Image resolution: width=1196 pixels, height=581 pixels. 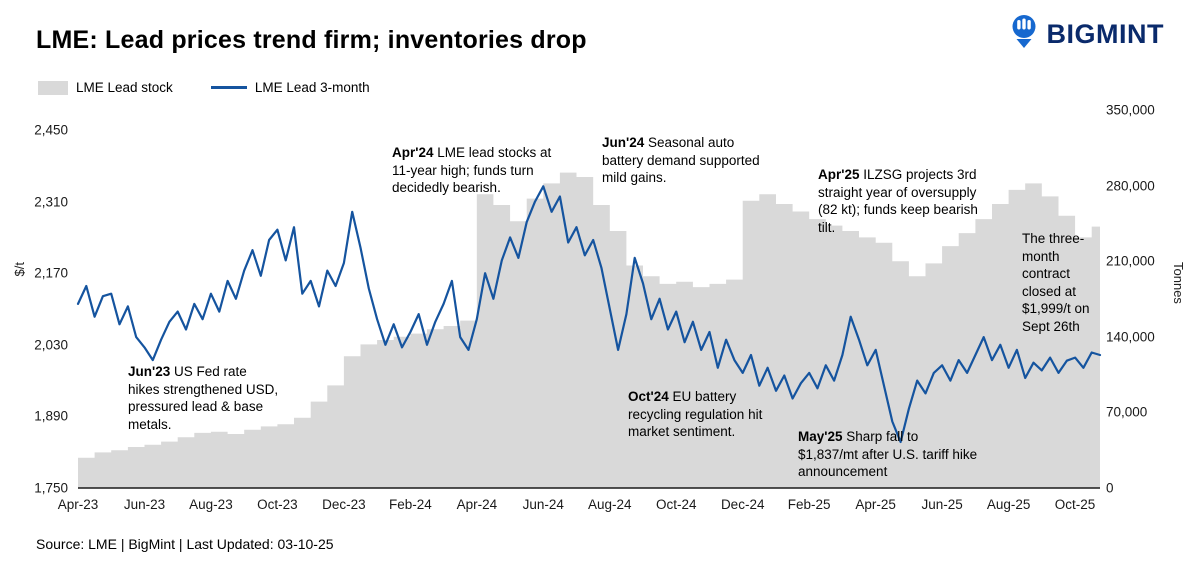 I want to click on bigmint-logo: BIGMINT, so click(x=1087, y=34).